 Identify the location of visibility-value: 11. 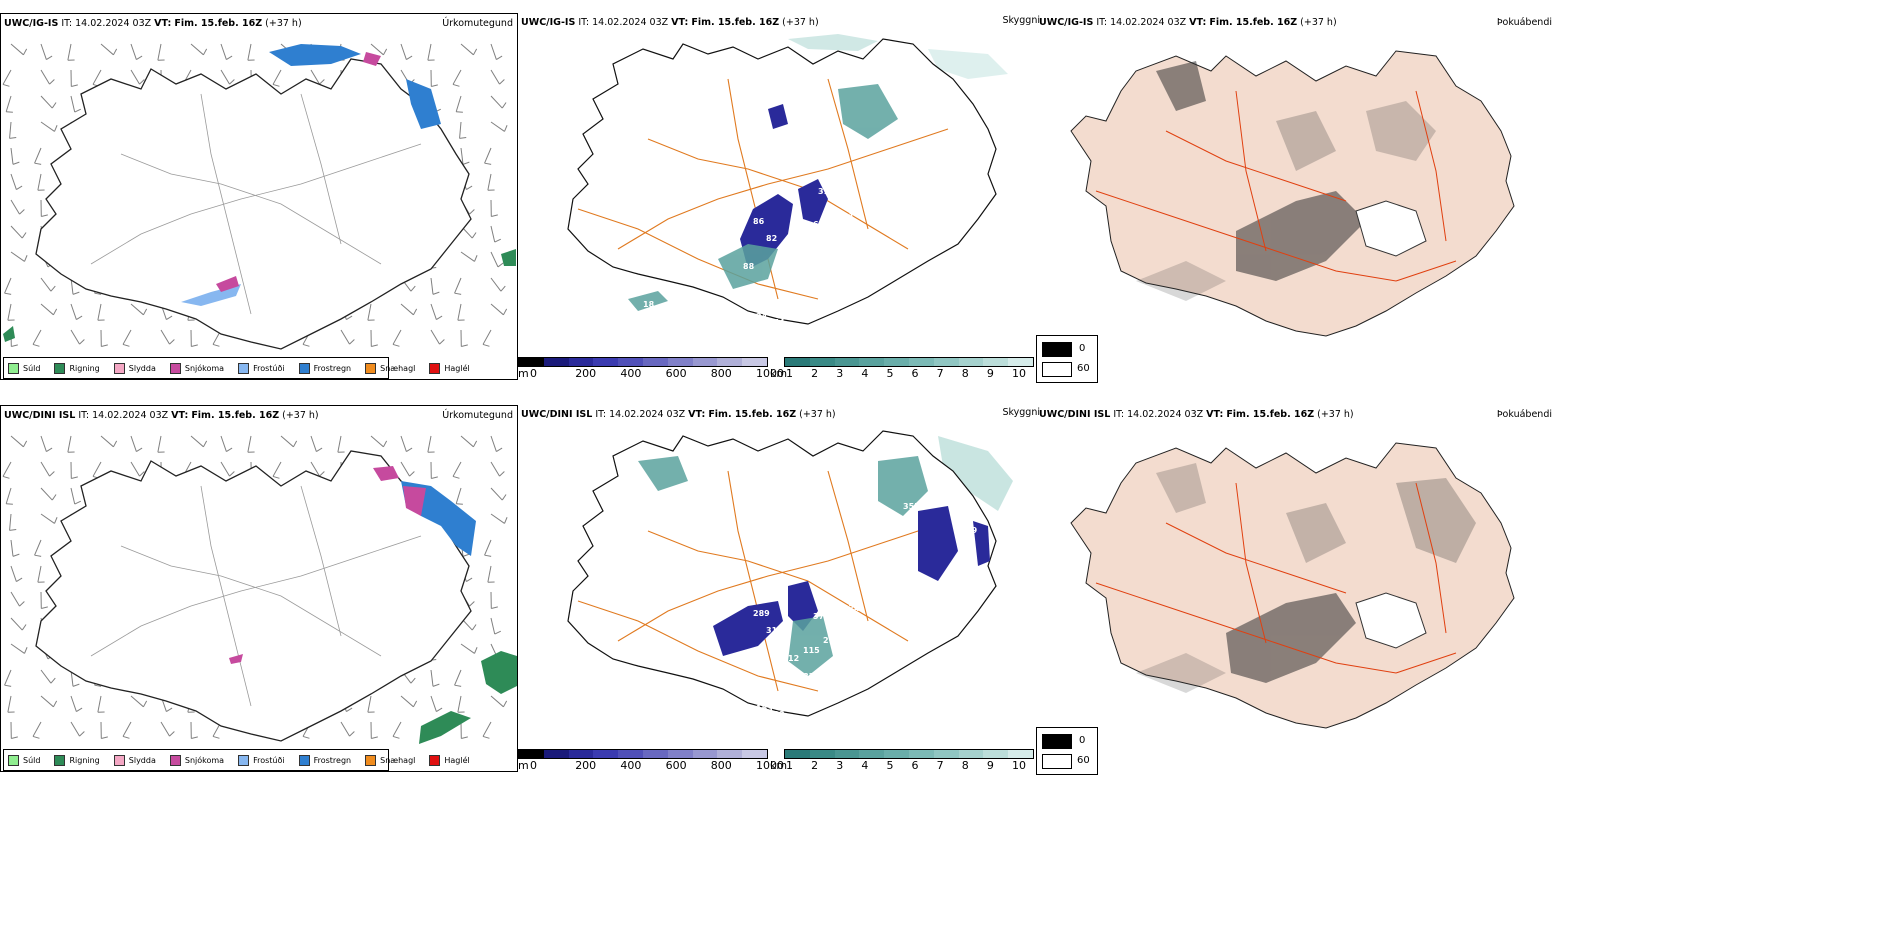
(972, 138).